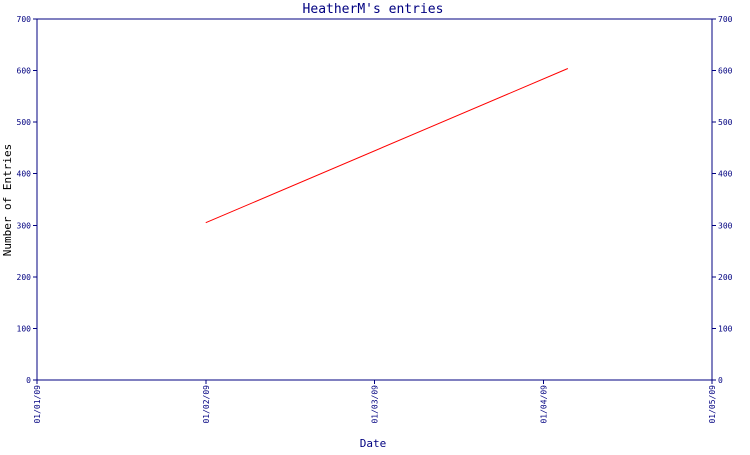  Describe the element at coordinates (24, 174) in the screenshot. I see `y-tick-label-left: 400` at that location.